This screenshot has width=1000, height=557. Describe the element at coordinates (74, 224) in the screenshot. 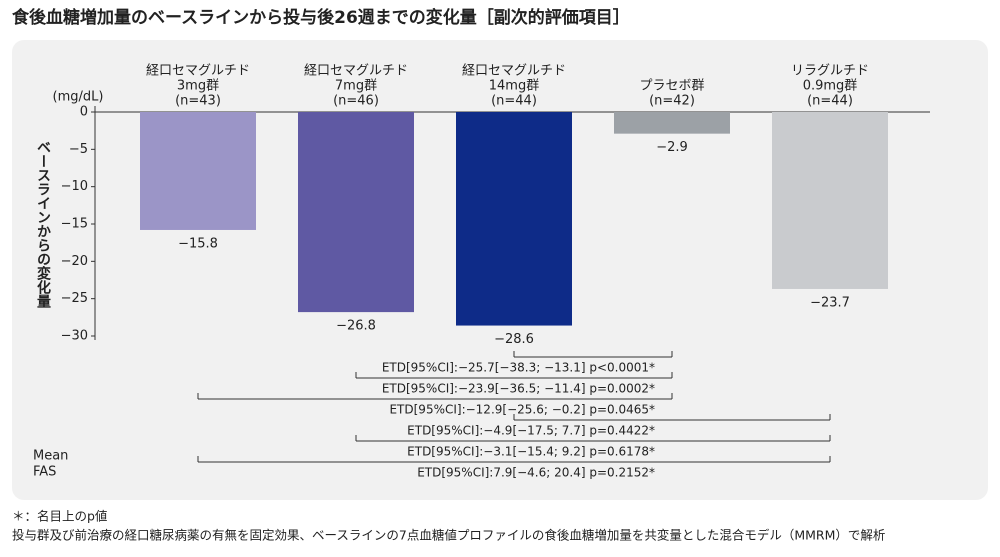

I see `y-tick-label: −15` at that location.